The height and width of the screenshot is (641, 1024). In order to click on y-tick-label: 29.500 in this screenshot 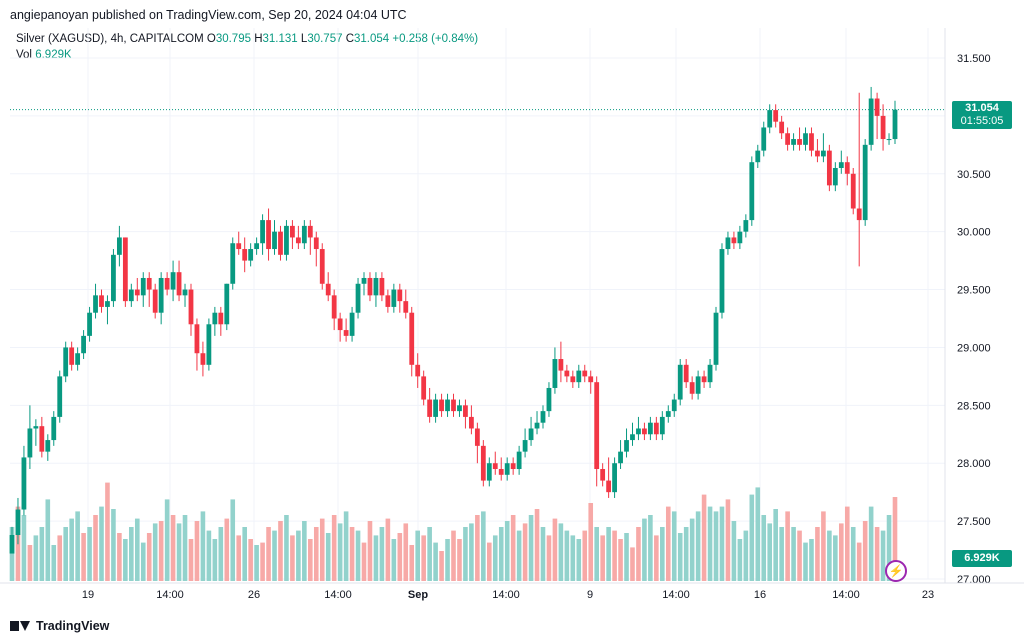, I will do `click(974, 291)`.